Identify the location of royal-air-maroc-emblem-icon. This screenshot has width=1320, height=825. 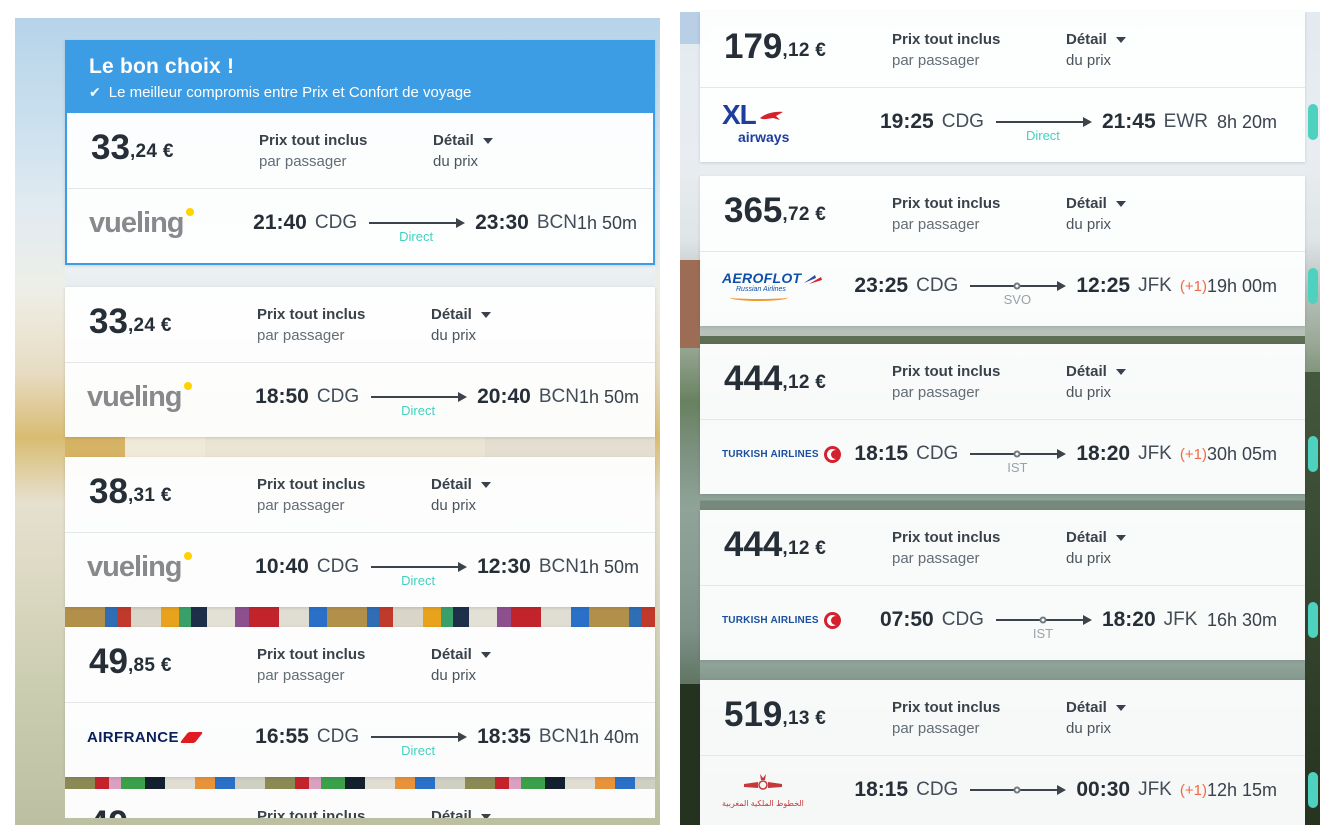
(762, 782).